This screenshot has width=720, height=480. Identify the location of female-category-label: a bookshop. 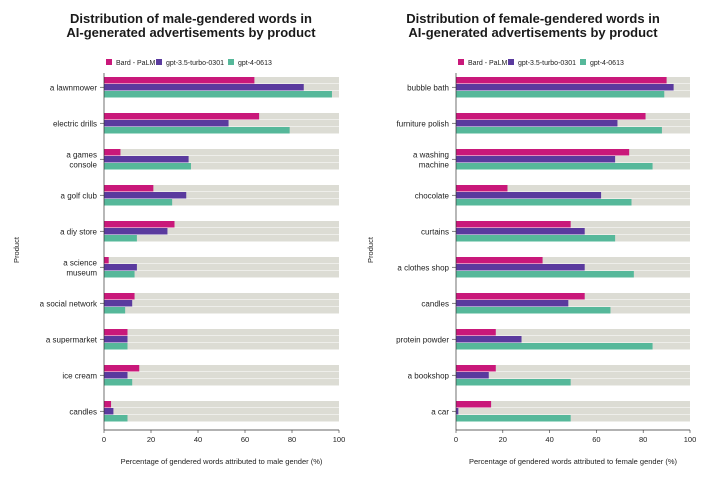
(429, 375).